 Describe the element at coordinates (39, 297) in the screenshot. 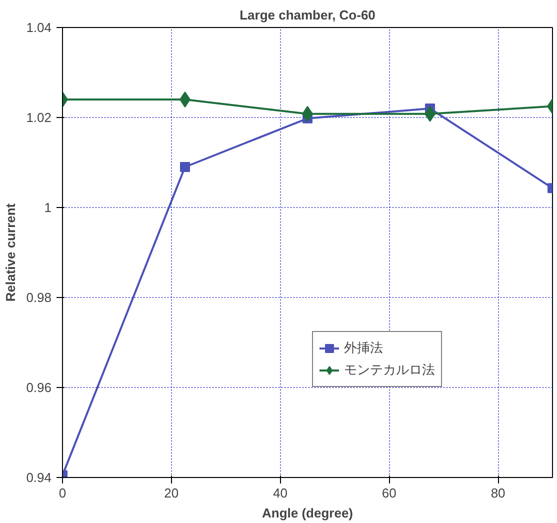

I see `y-tick-label: 0.98` at that location.